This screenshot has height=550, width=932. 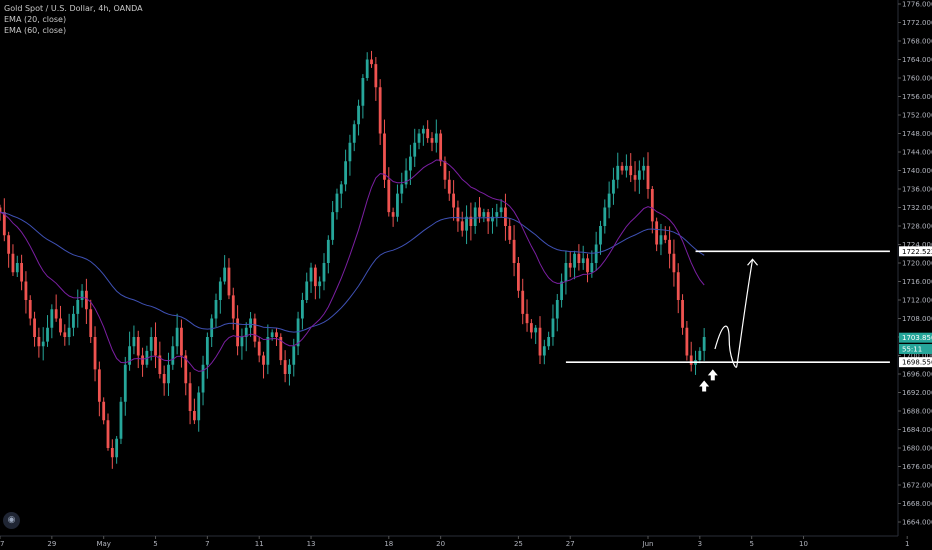 What do you see at coordinates (917, 356) in the screenshot?
I see `price-tick-label: 1700.000` at bounding box center [917, 356].